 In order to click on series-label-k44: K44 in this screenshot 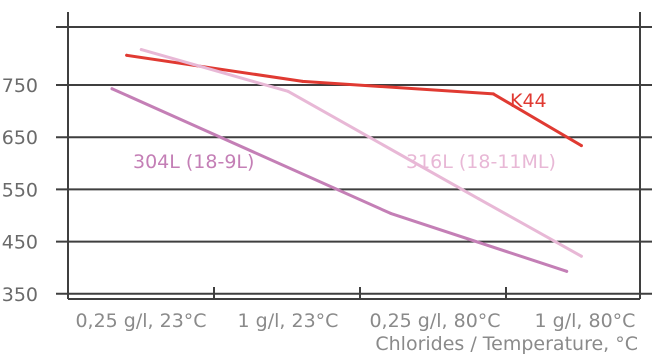, I will do `click(528, 101)`.